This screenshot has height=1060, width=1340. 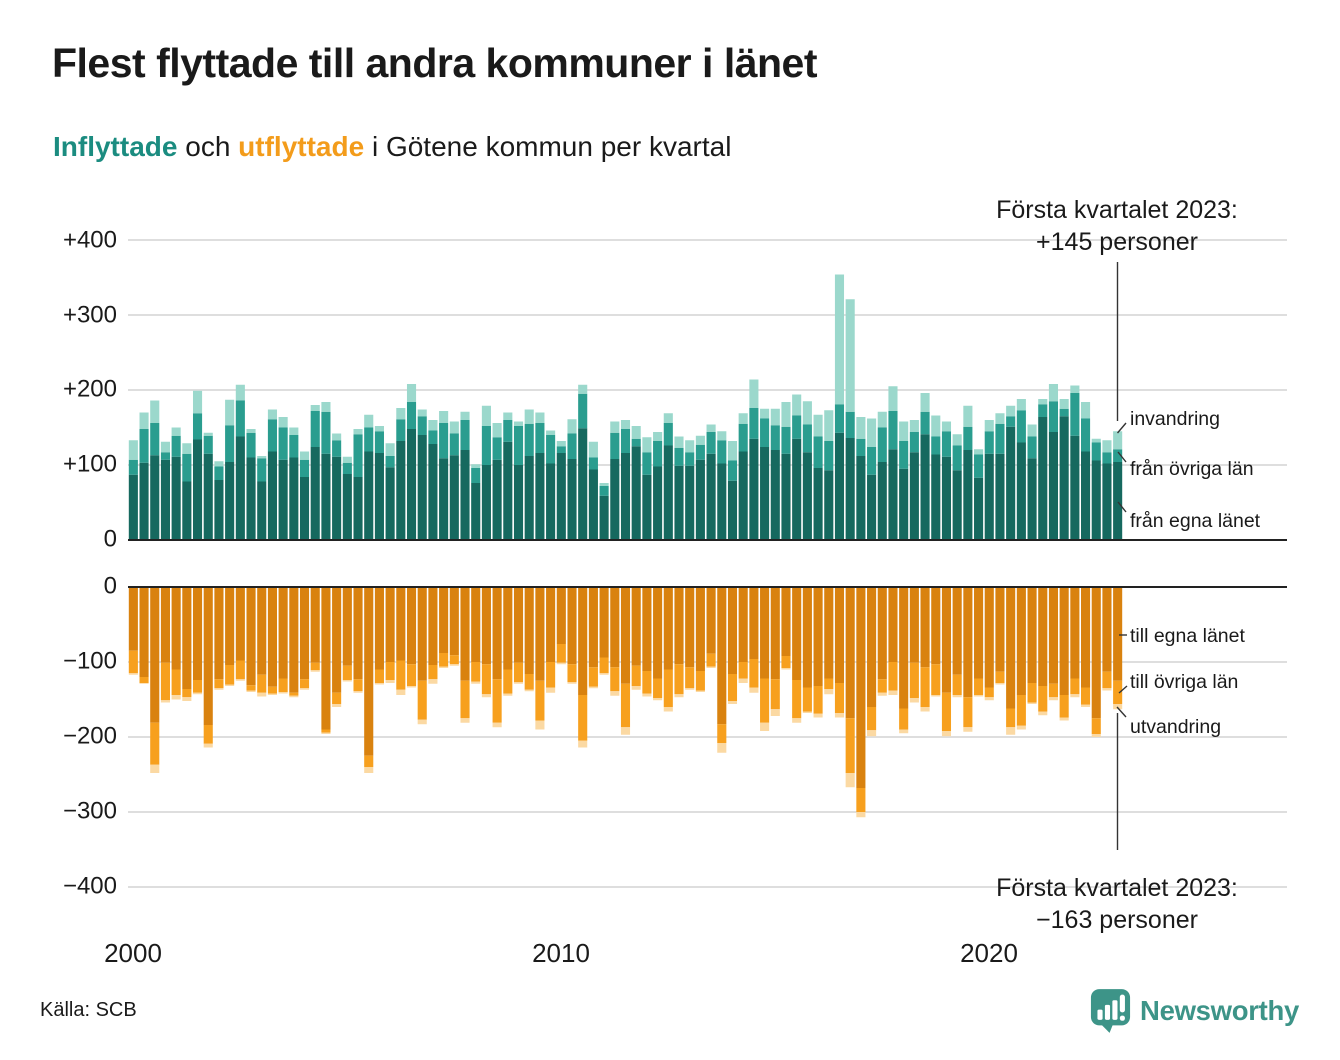 What do you see at coordinates (1117, 242) in the screenshot?
I see `annotation-top-line2: +145 personer` at bounding box center [1117, 242].